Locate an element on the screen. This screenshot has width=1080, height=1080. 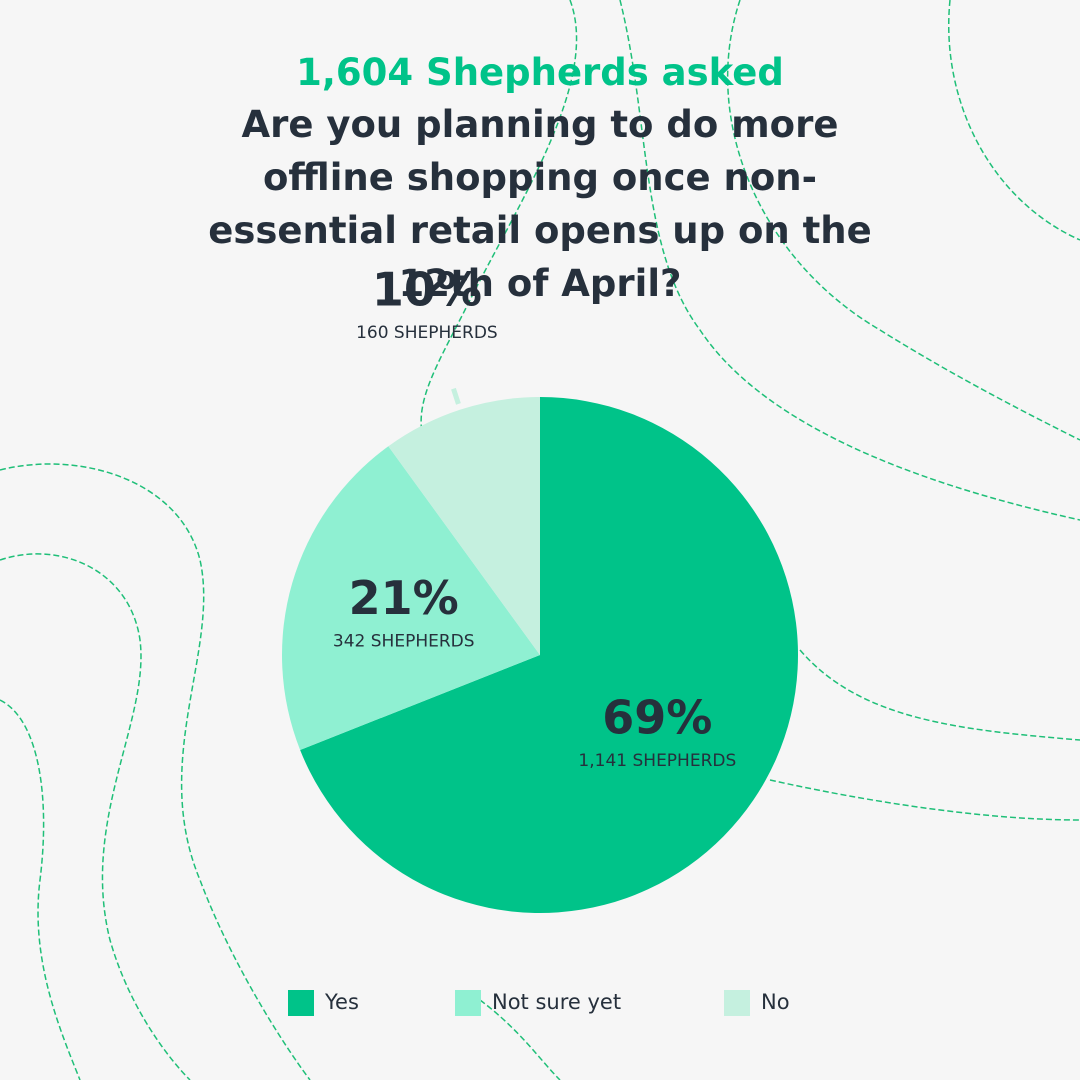
legend-label: Not sure yet is located at coordinates (556, 1002).